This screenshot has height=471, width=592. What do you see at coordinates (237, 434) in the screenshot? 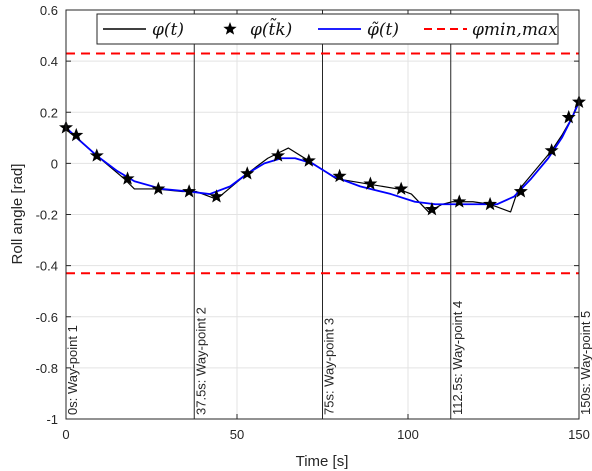
I see `x-tick-label: 50` at bounding box center [237, 434].